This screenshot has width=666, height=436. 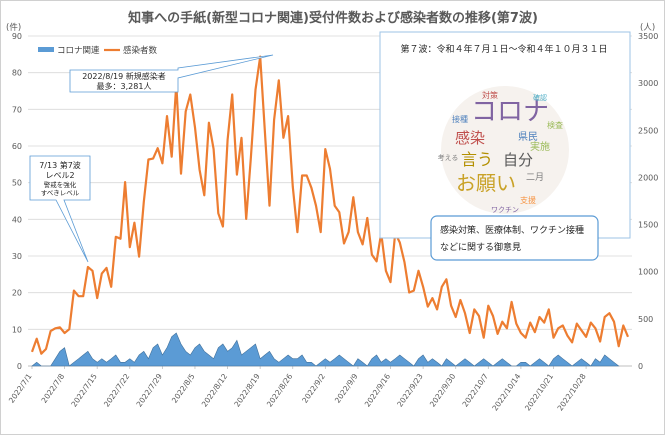 What do you see at coordinates (60, 209) in the screenshot?
I see `annotation-wave7: 7/13 第7波 レベル2 警戒を強化 すべきレベル` at bounding box center [60, 209].